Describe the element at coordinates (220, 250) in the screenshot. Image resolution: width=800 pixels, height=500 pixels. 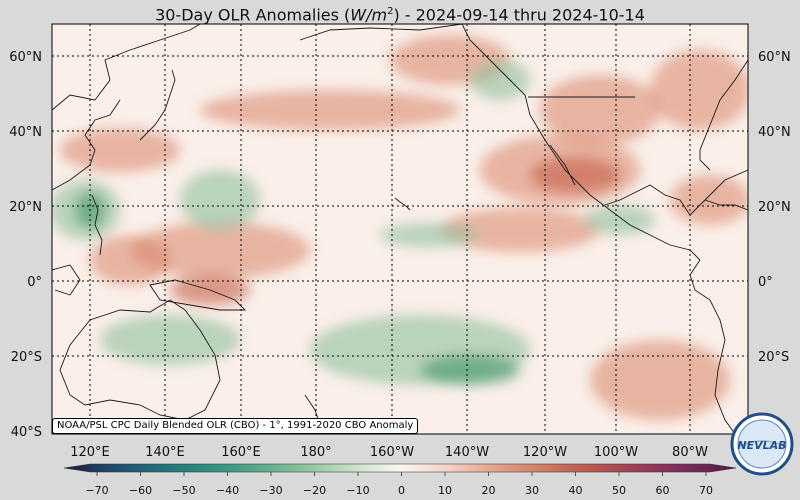
I see `anomaly-positive-west-pacific` at that location.